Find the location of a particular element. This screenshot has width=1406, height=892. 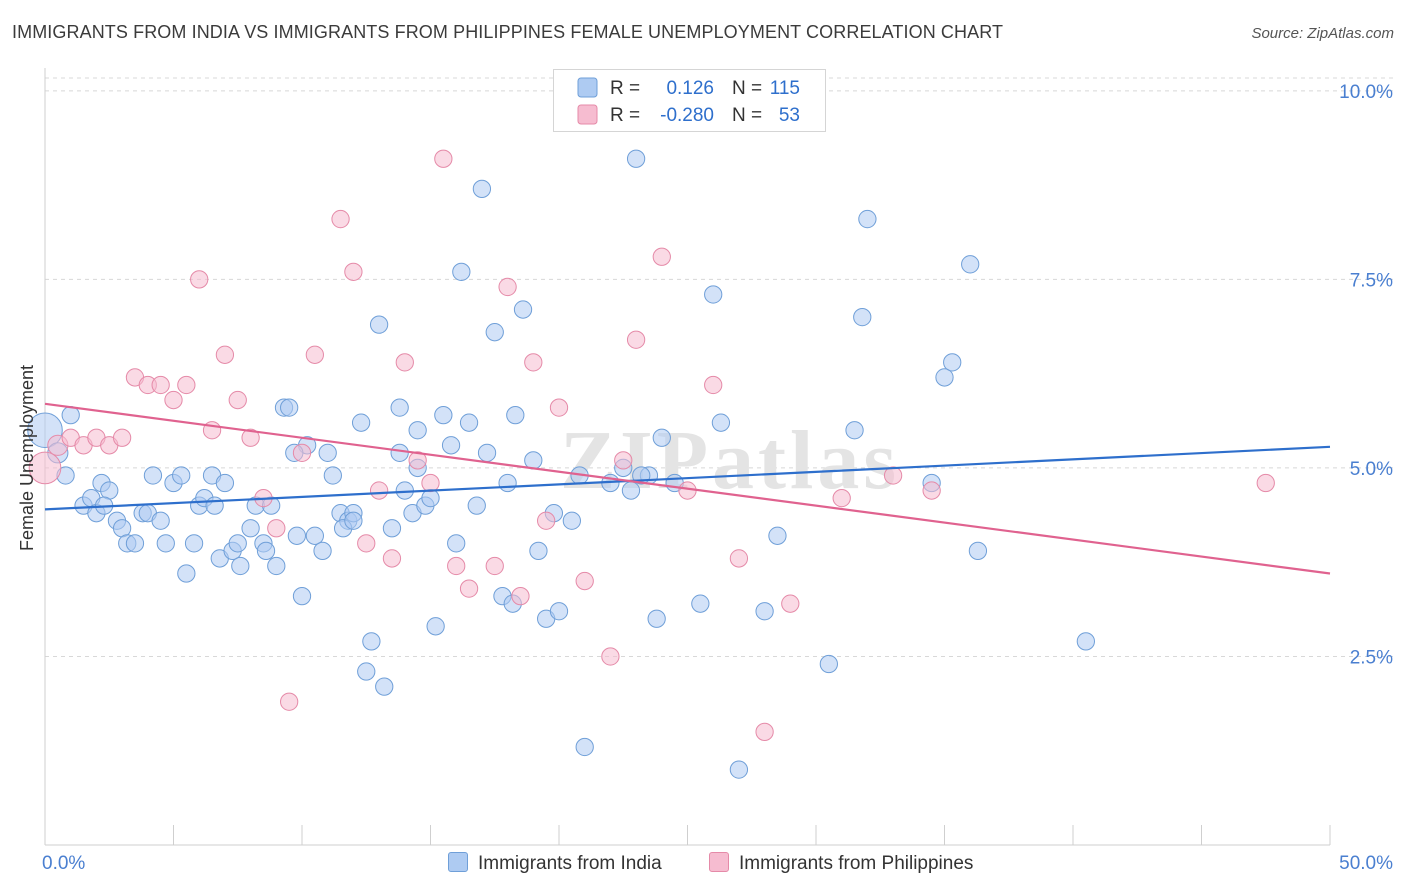

legend-r-value-india: 0.126 is located at coordinates (690, 88).